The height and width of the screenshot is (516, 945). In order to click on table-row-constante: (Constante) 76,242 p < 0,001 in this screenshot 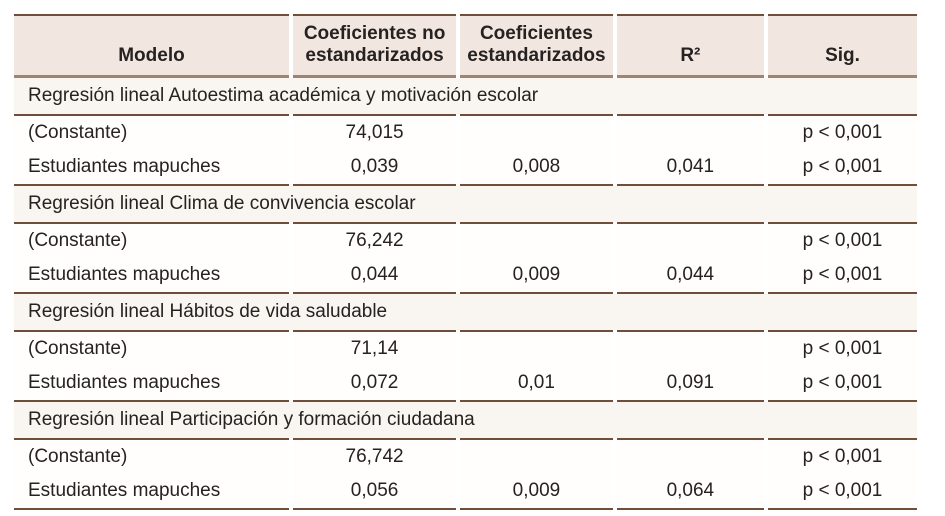, I will do `click(465, 240)`.